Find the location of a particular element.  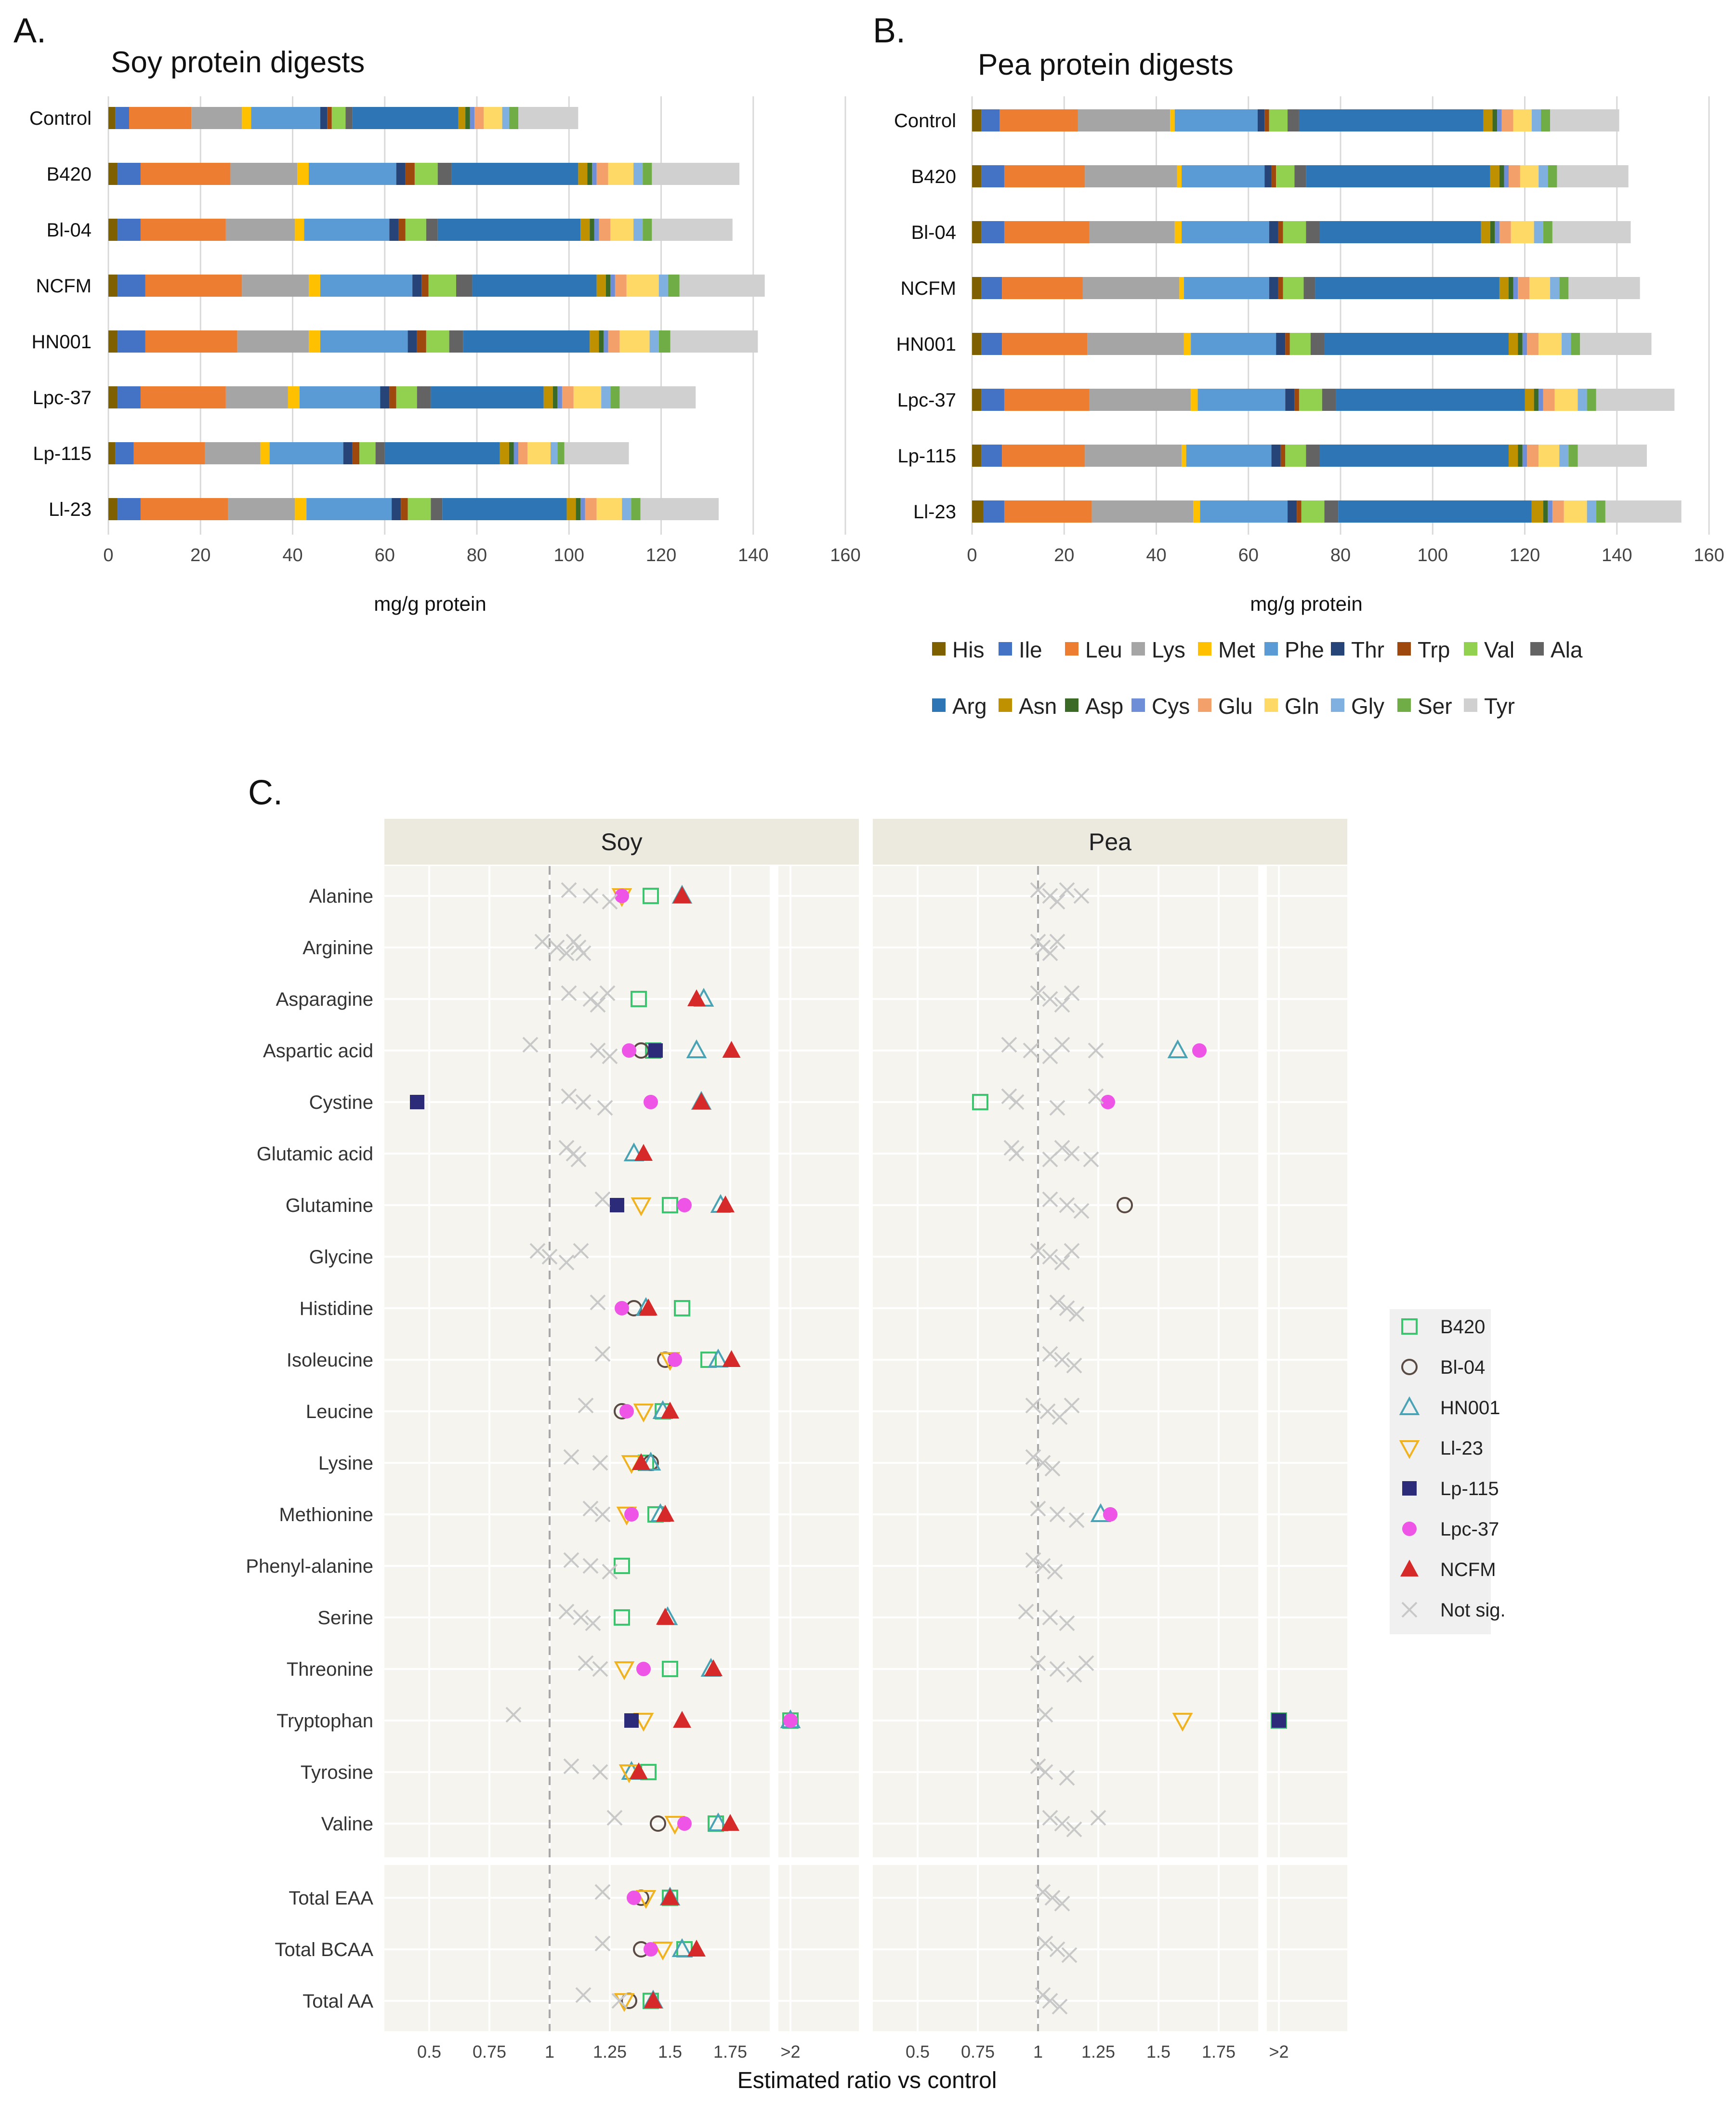

legend-label-cys: Cys is located at coordinates (1171, 706).